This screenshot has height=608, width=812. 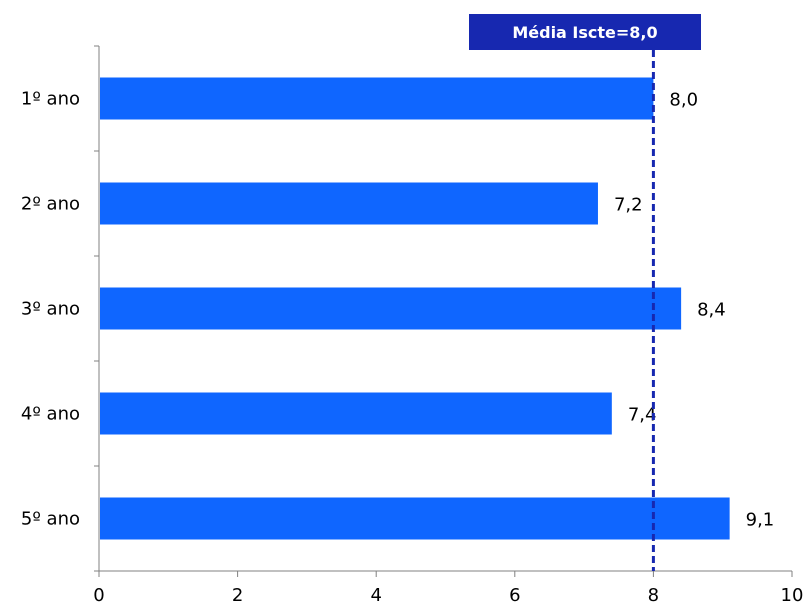 What do you see at coordinates (375, 595) in the screenshot?
I see `x-tick-label-2: 4` at bounding box center [375, 595].